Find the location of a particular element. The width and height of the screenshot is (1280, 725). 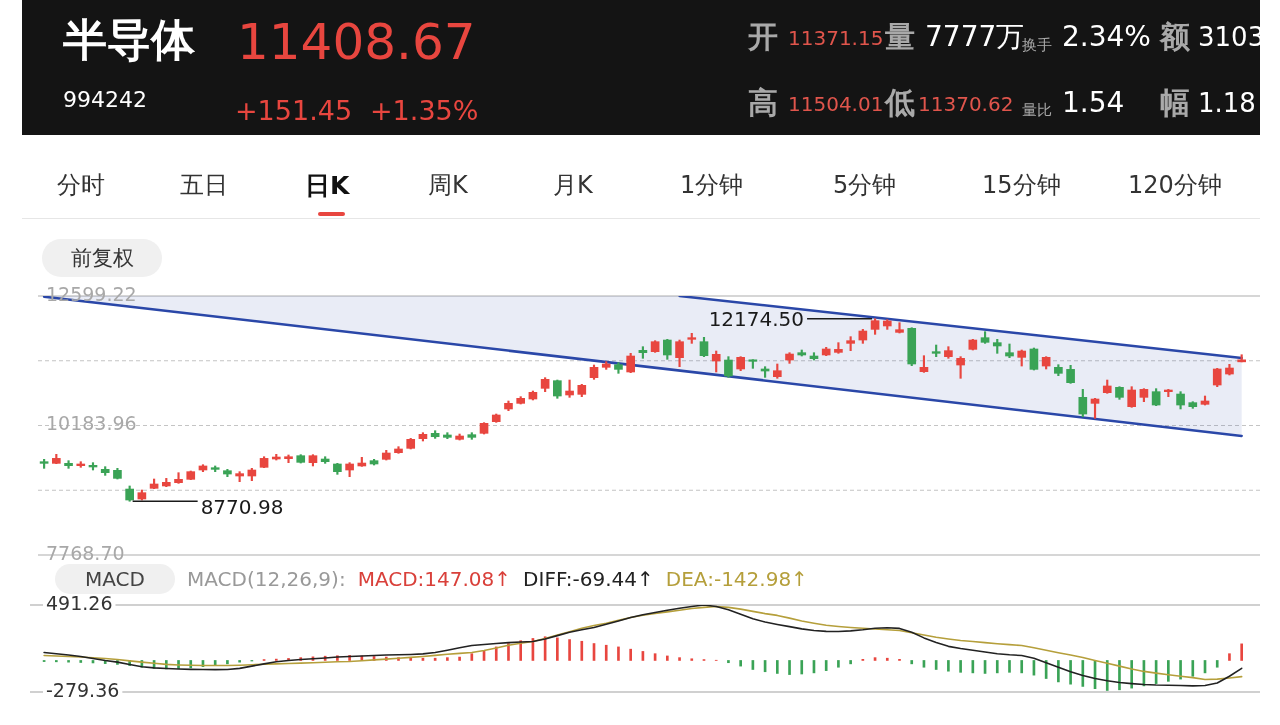

text: 15分钟 is located at coordinates (1021, 185).